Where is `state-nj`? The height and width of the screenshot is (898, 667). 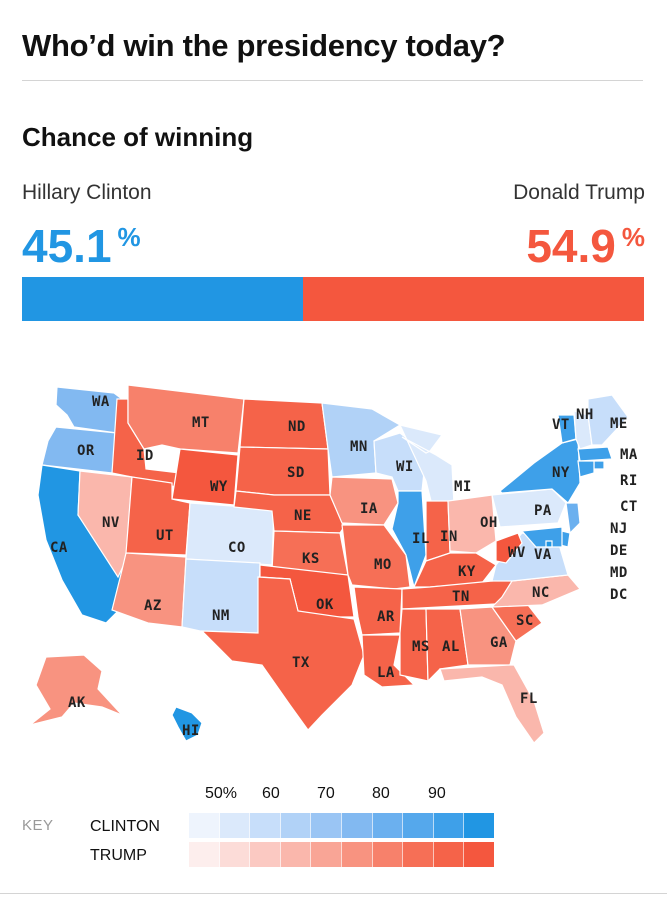 state-nj is located at coordinates (573, 518).